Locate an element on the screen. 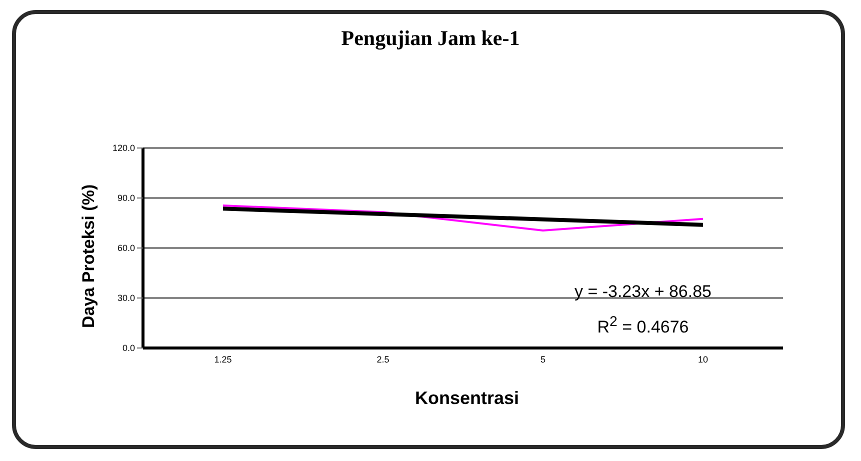 This screenshot has height=461, width=861. x-tick-label: 5 is located at coordinates (543, 359).